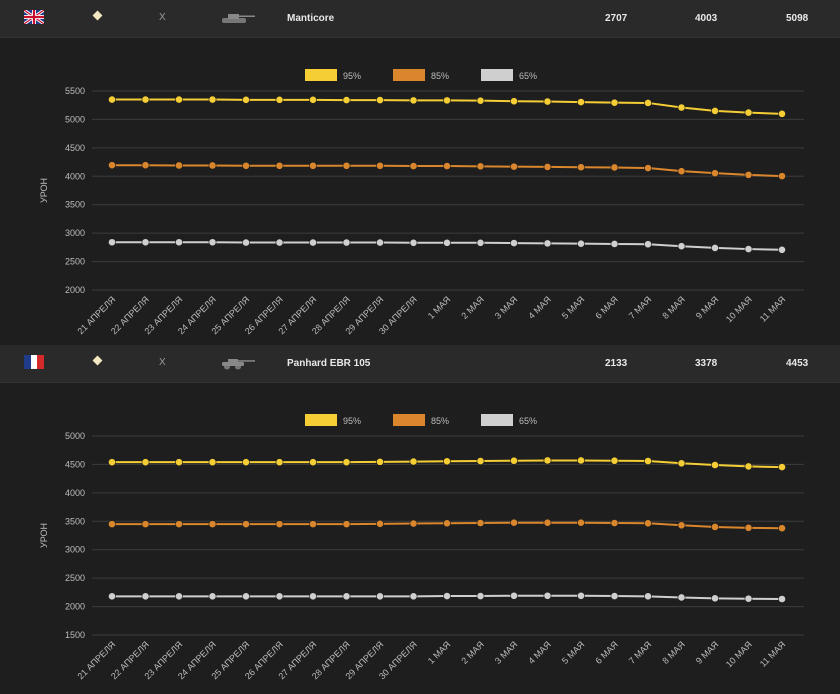 The image size is (840, 694). What do you see at coordinates (797, 363) in the screenshot?
I see `value-95: 4453` at bounding box center [797, 363].